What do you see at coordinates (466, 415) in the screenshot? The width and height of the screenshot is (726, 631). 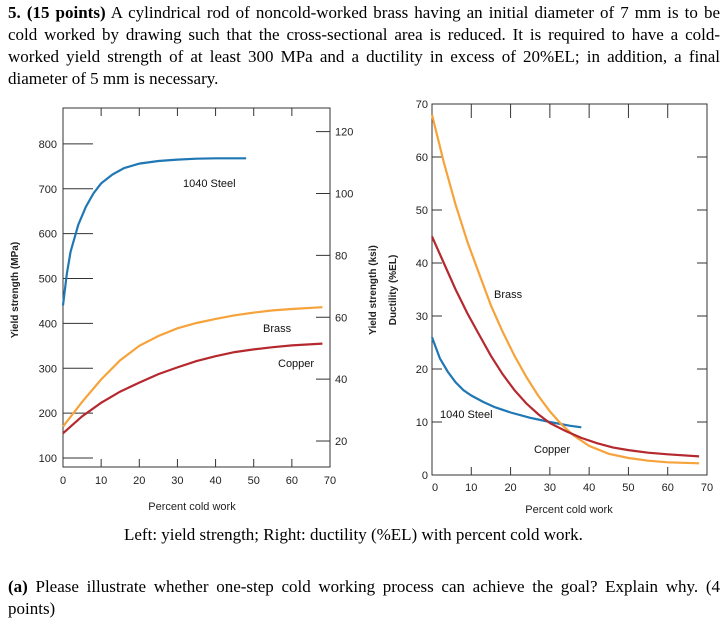 I see `right-label-steel: 1040 Steel` at bounding box center [466, 415].